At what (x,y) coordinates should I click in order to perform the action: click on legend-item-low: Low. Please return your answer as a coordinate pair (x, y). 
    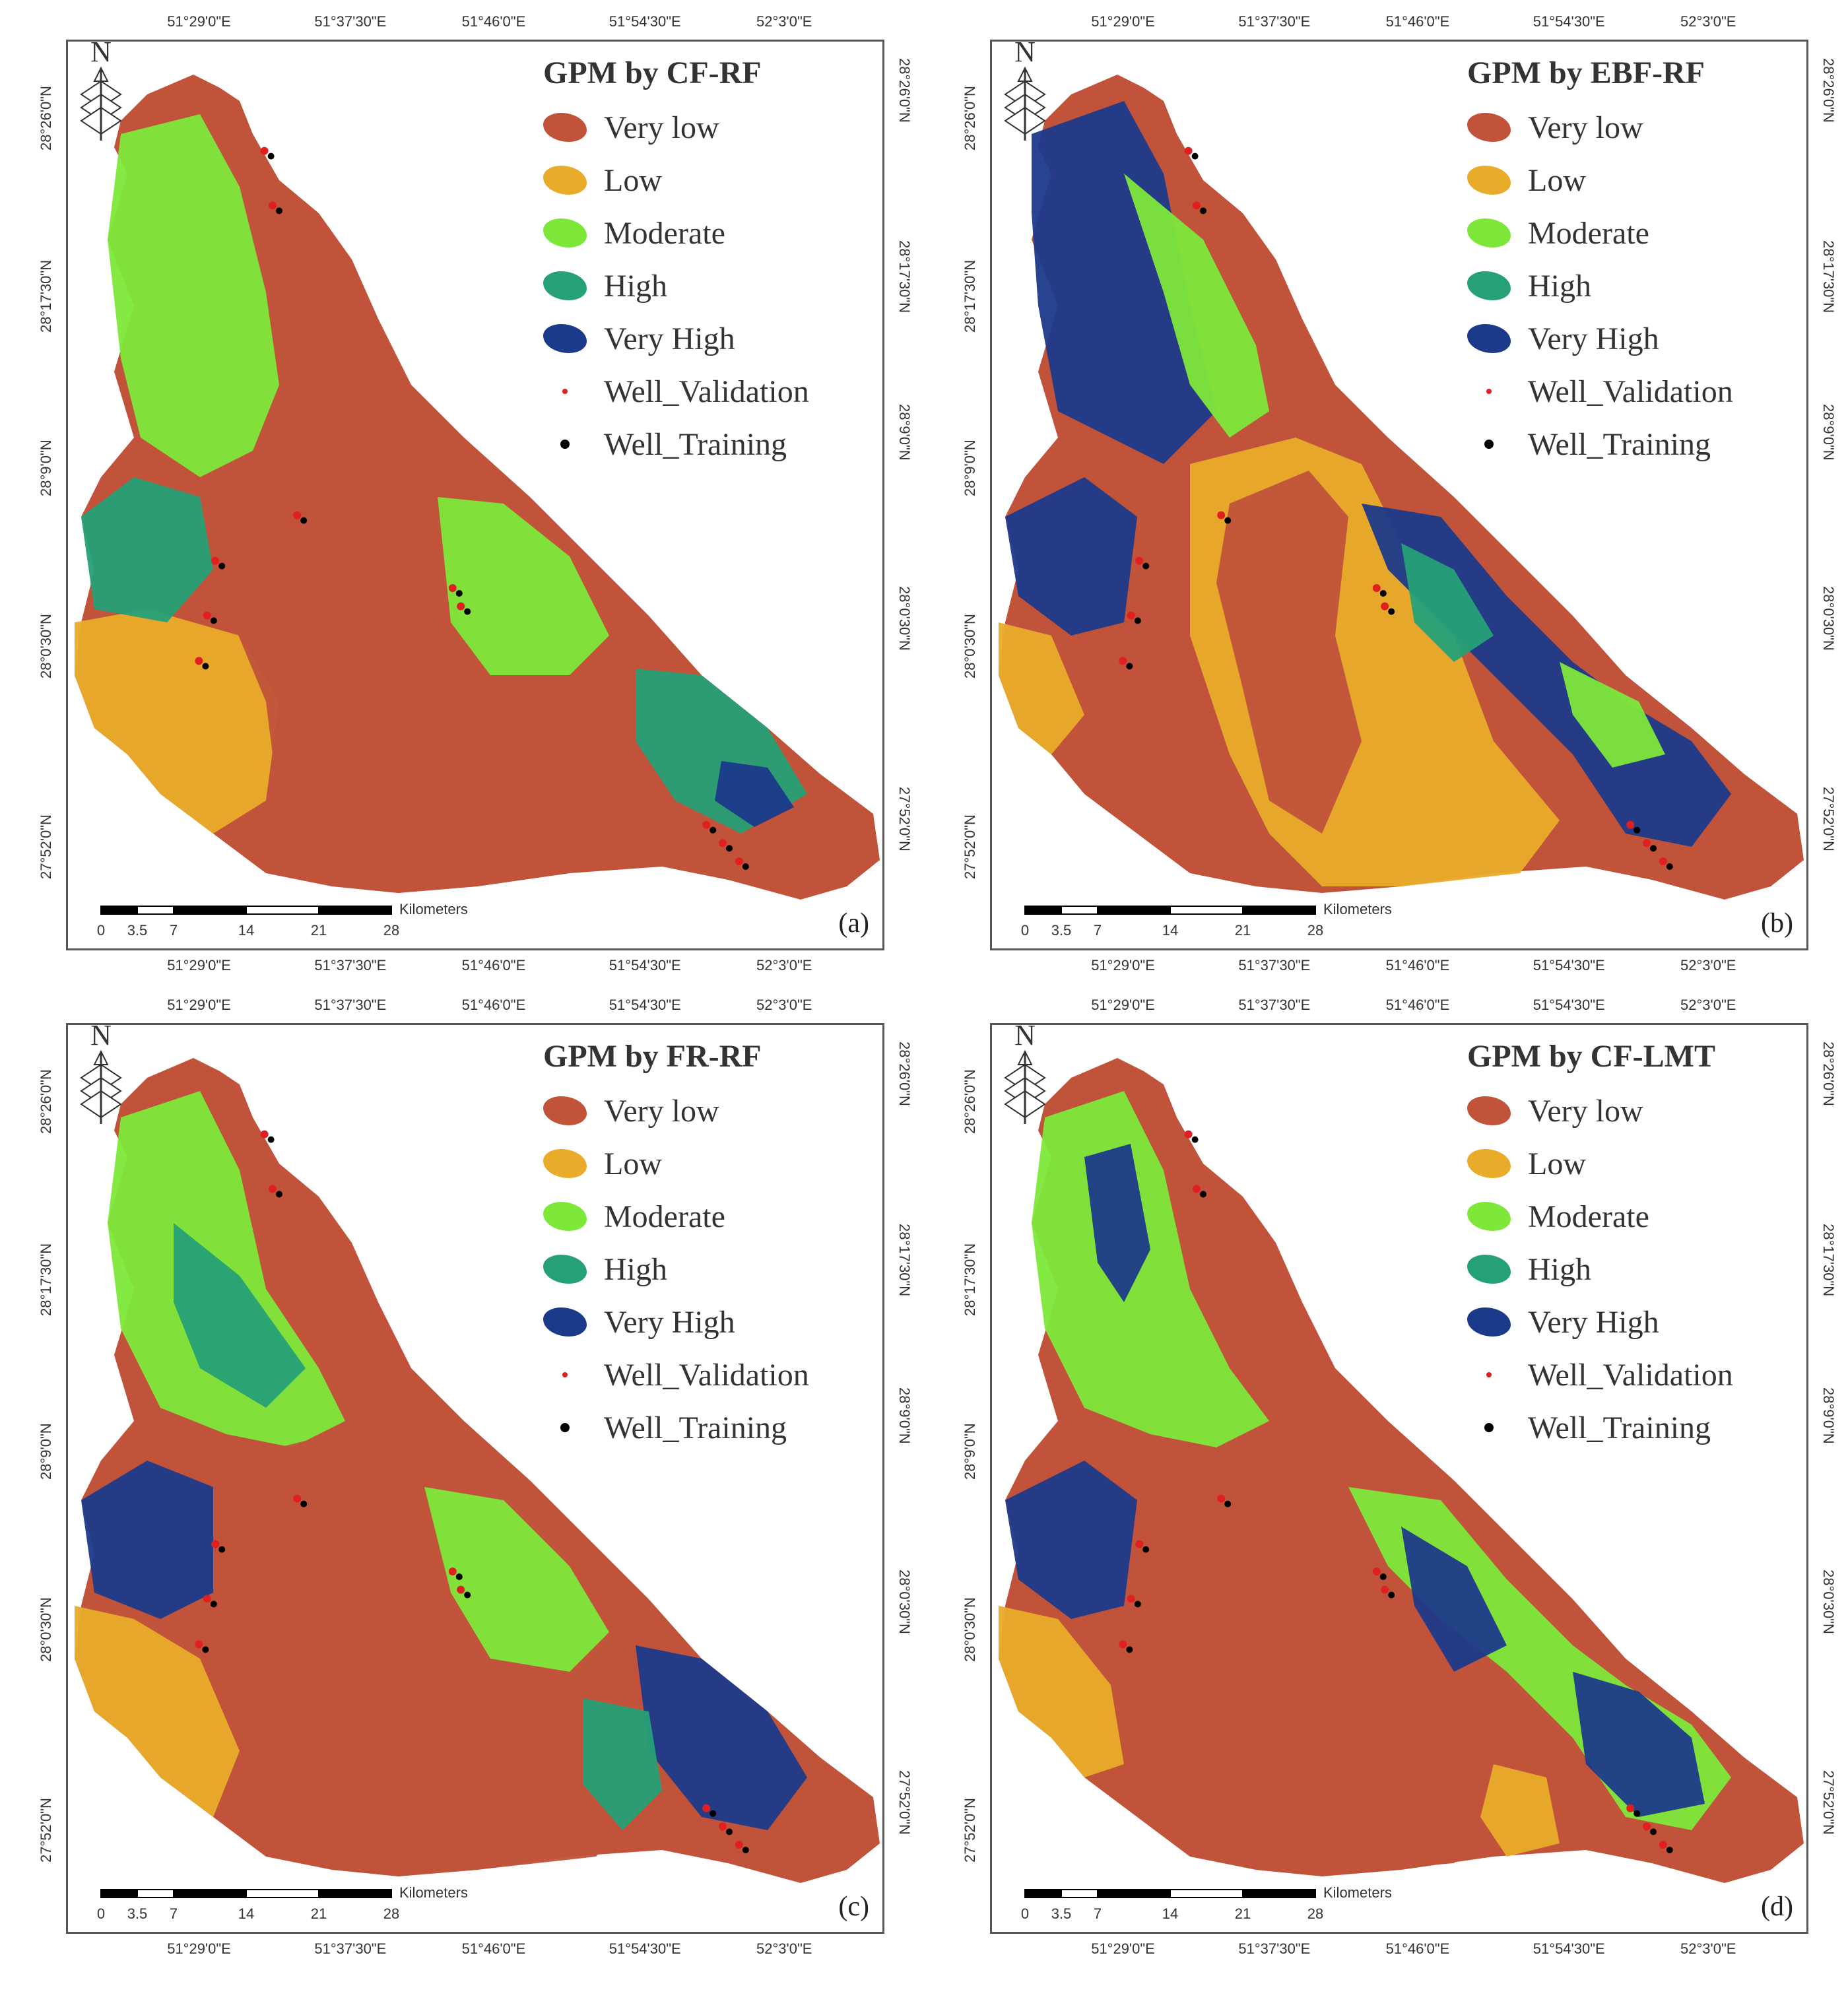
    Looking at the image, I should click on (1527, 1163).